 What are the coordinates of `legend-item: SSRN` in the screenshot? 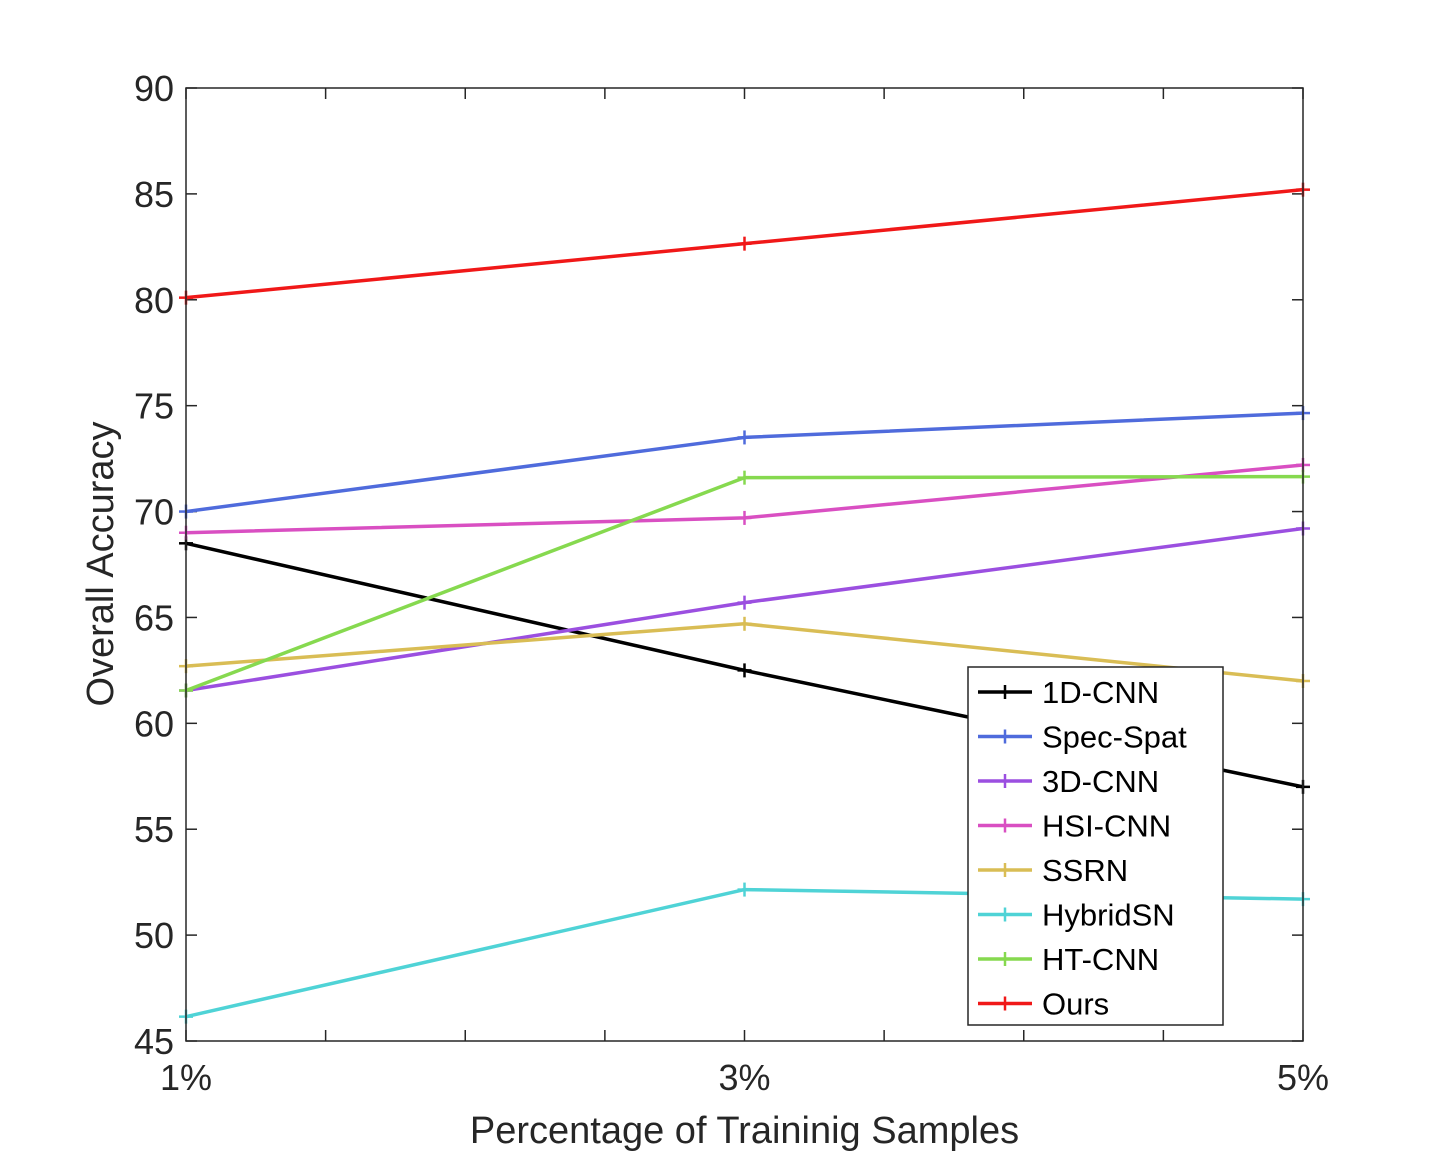 It's located at (1053, 870).